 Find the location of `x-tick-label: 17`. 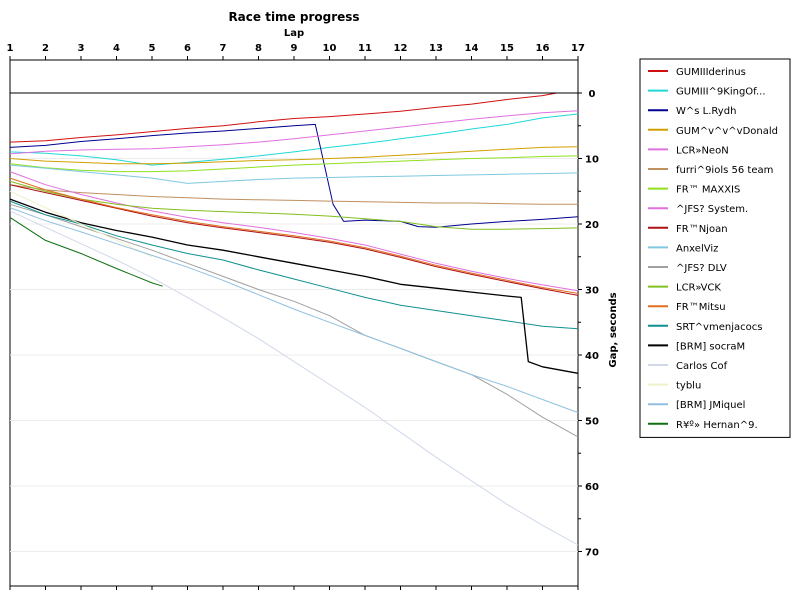

x-tick-label: 17 is located at coordinates (578, 48).